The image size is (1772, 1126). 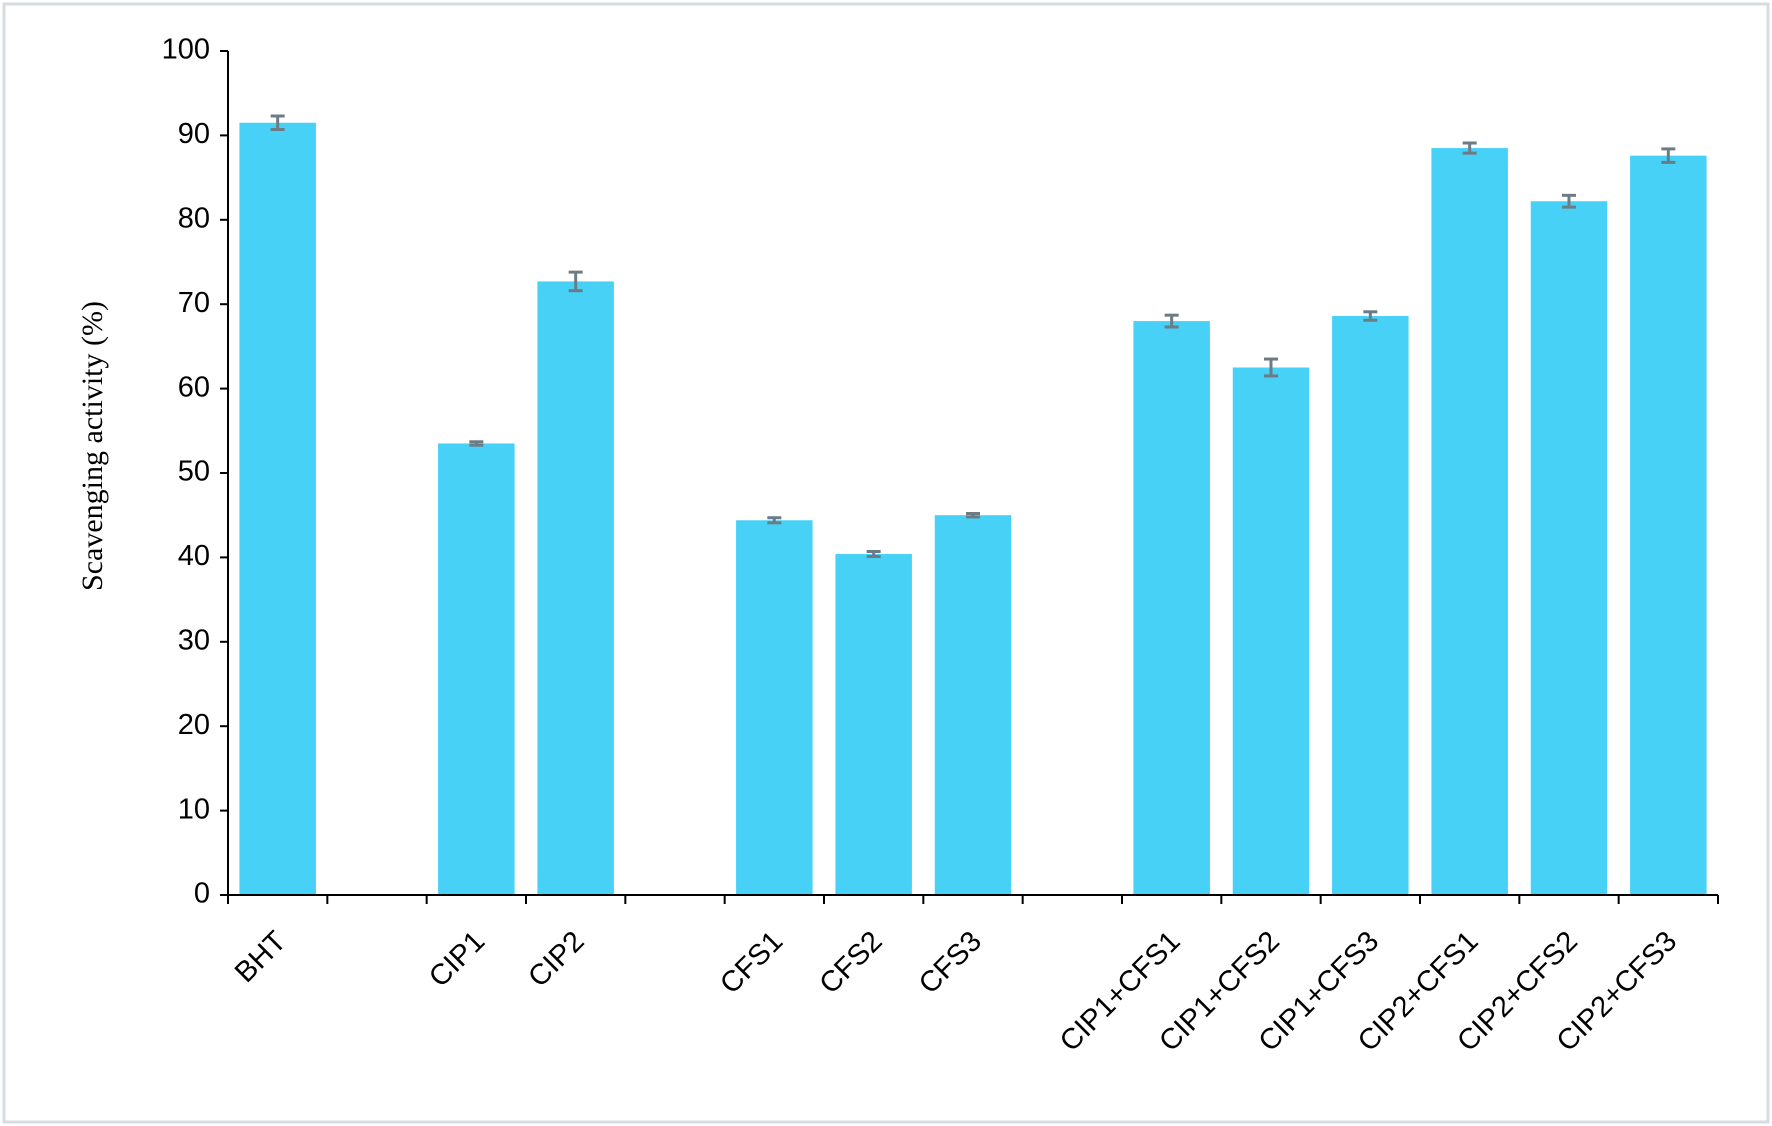 I want to click on x-tick-label: CFS1, so click(x=751, y=962).